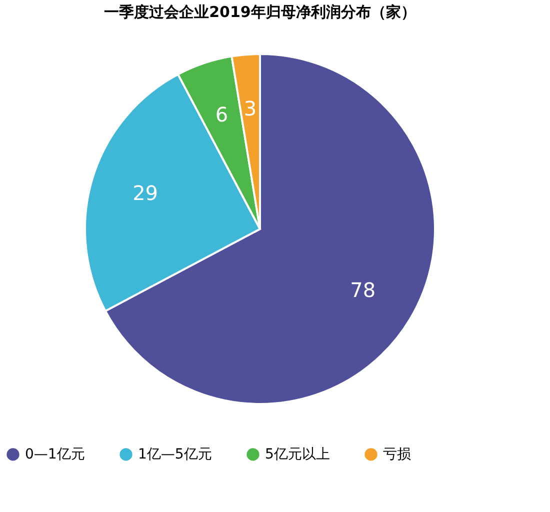  I want to click on legend-label: 0—1亿元, so click(55, 454).